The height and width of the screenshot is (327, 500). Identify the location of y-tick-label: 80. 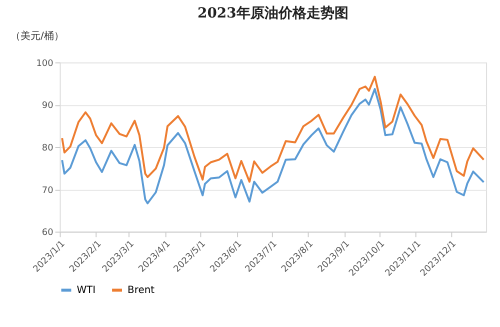
(48, 148).